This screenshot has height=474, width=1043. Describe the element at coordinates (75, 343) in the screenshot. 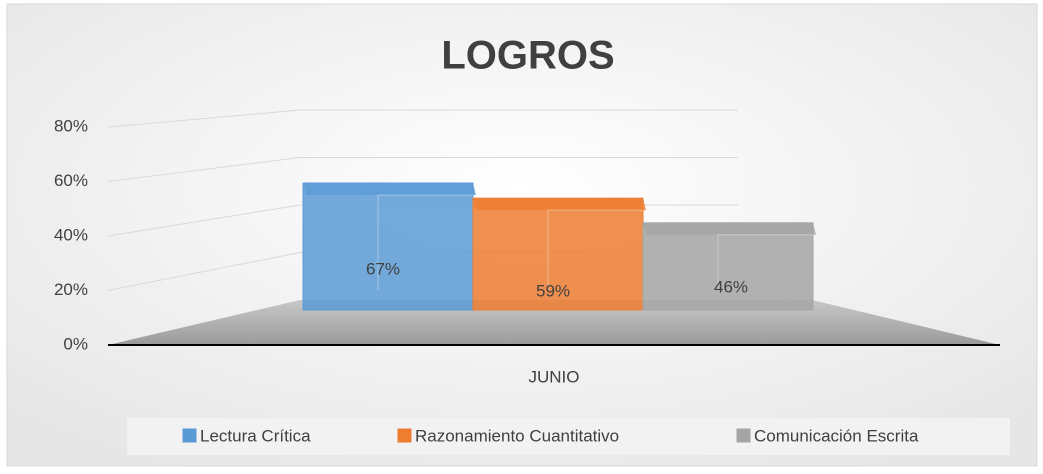

I see `y-tick-label: 0%` at that location.